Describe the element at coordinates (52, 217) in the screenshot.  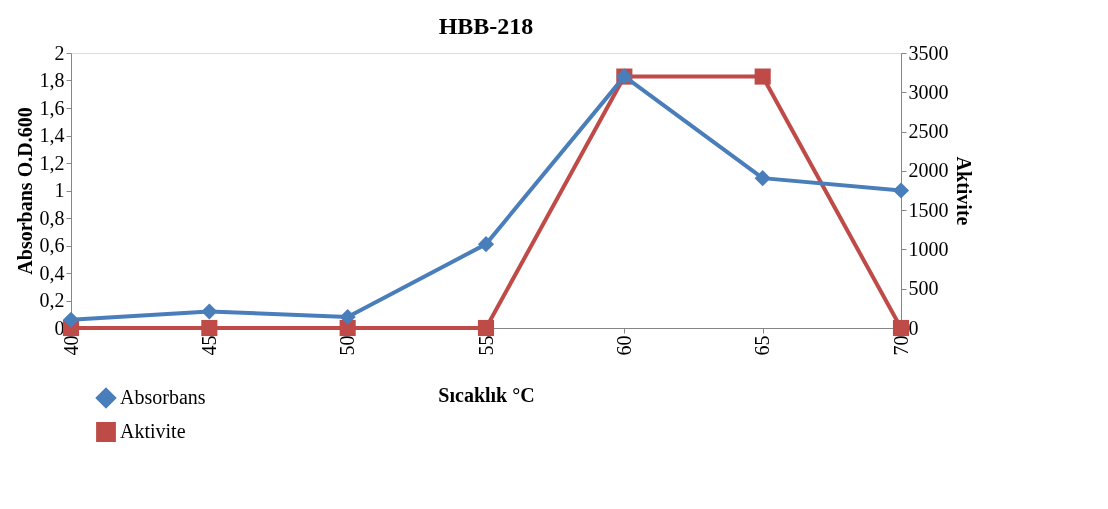
I see `y-tick-label: 0,8` at that location.